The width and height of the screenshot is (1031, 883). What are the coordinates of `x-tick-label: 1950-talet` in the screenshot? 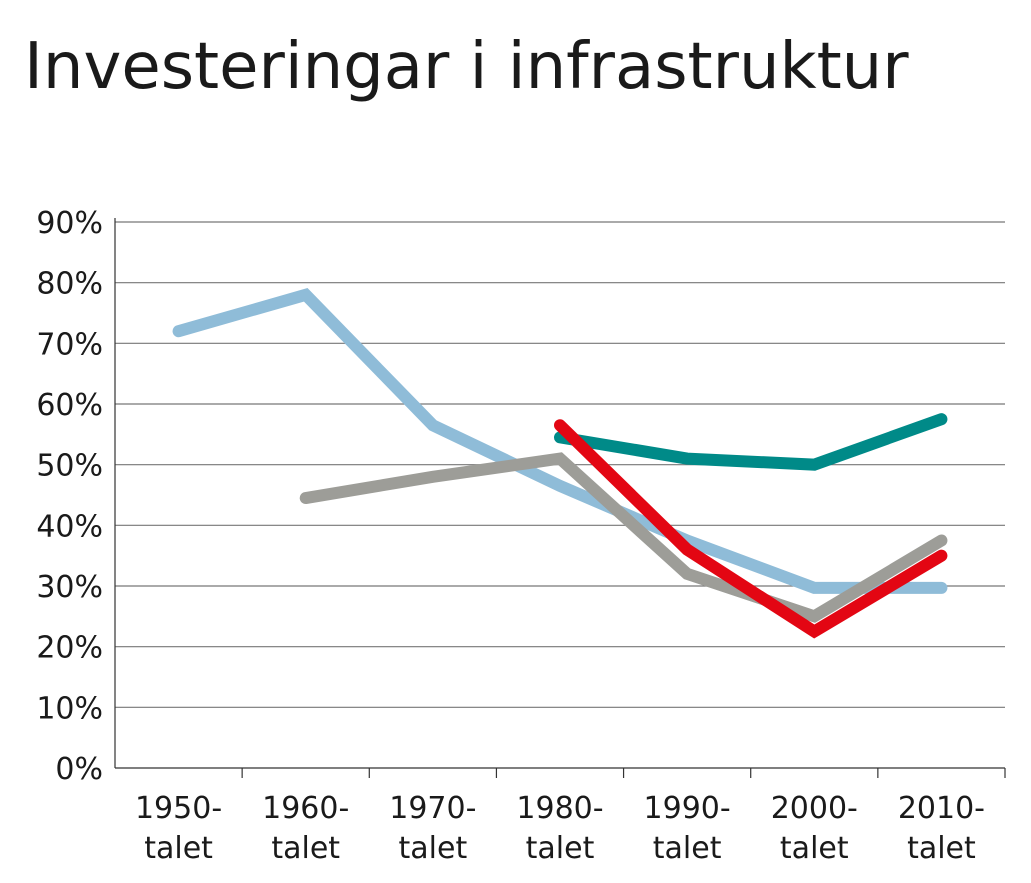 It's located at (178, 828).